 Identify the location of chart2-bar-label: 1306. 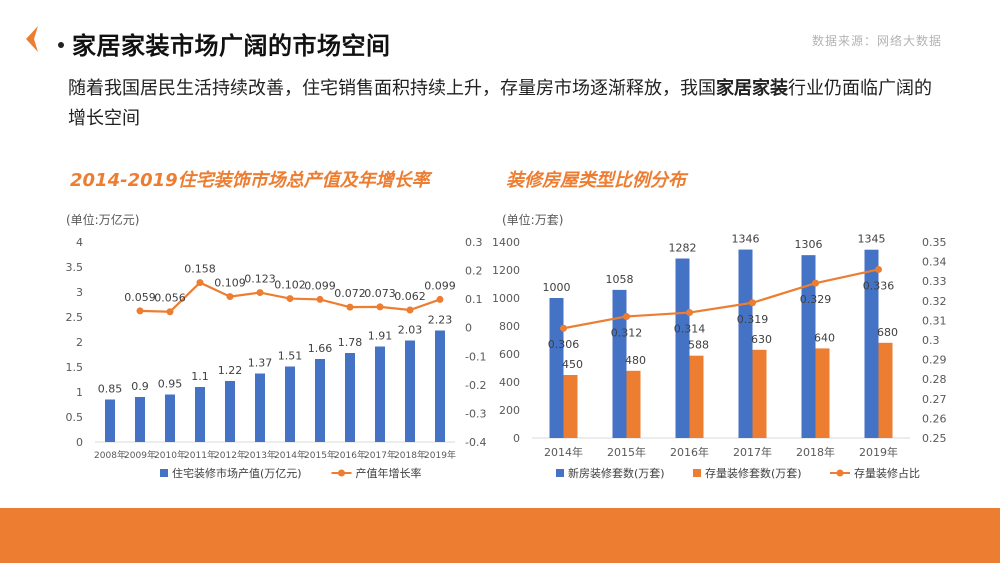
(809, 244).